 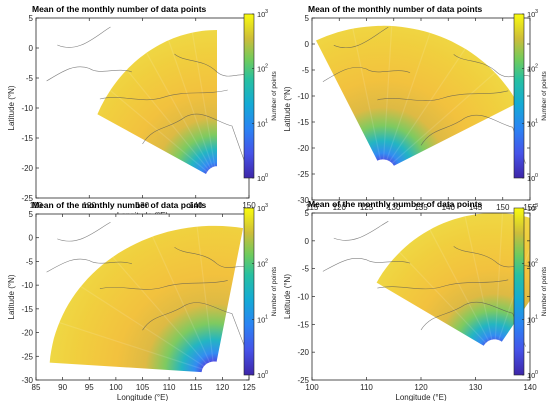 I want to click on x-tick-label: 120, so click(x=223, y=387).